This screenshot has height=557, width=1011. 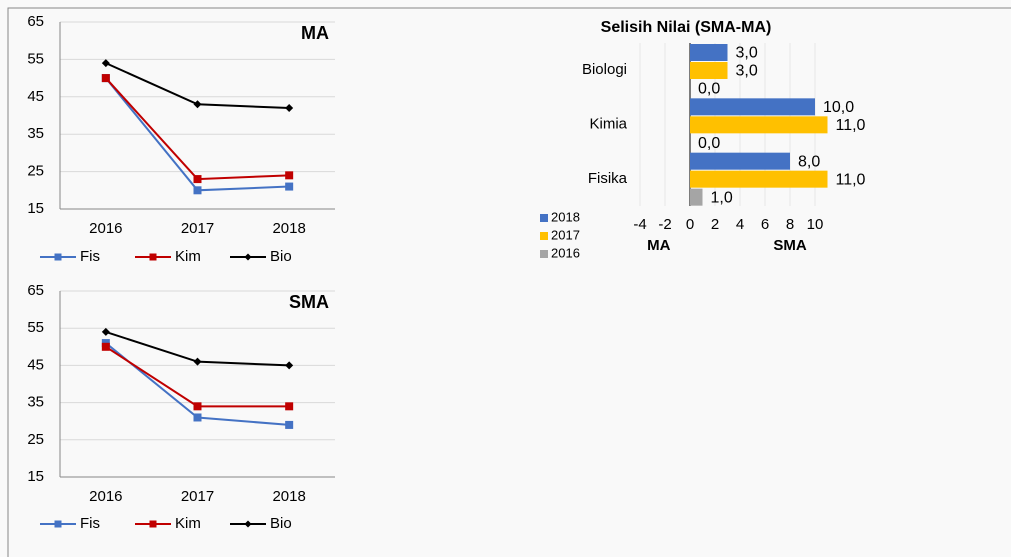 What do you see at coordinates (838, 107) in the screenshot?
I see `value-label: 10,0` at bounding box center [838, 107].